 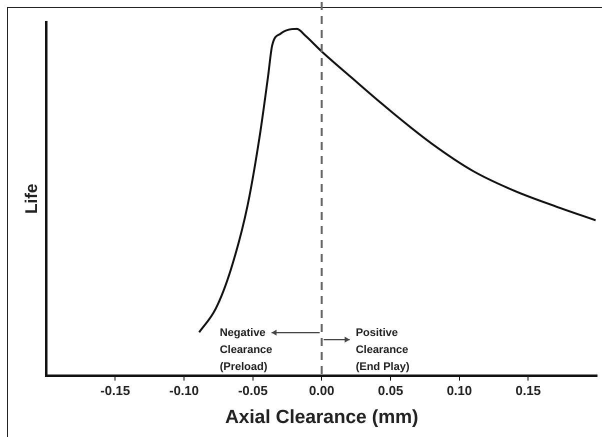 I want to click on x-tick-label: -0.05, so click(x=253, y=390).